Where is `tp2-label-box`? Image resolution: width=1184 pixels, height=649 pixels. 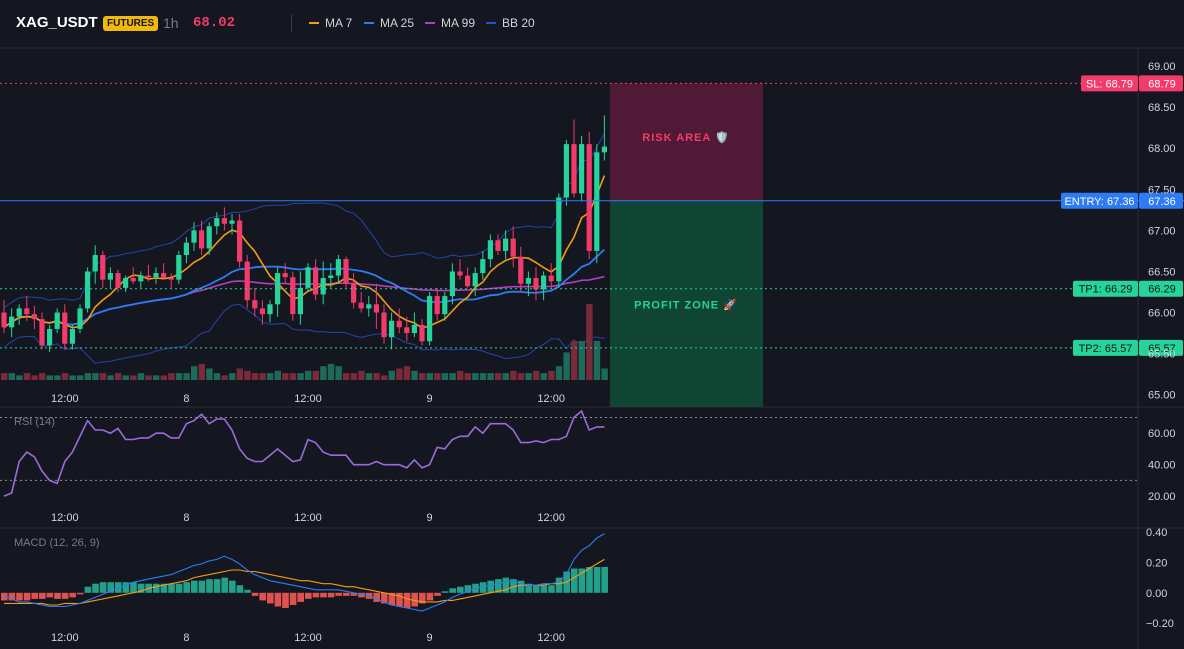 tp2-label-box is located at coordinates (1105, 347).